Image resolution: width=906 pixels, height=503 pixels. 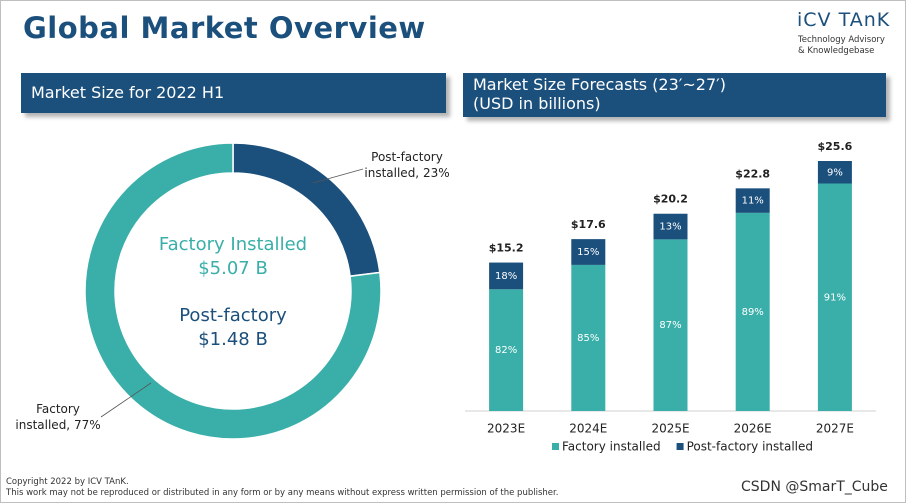 I want to click on center-label: $1.48 B, so click(x=233, y=339).